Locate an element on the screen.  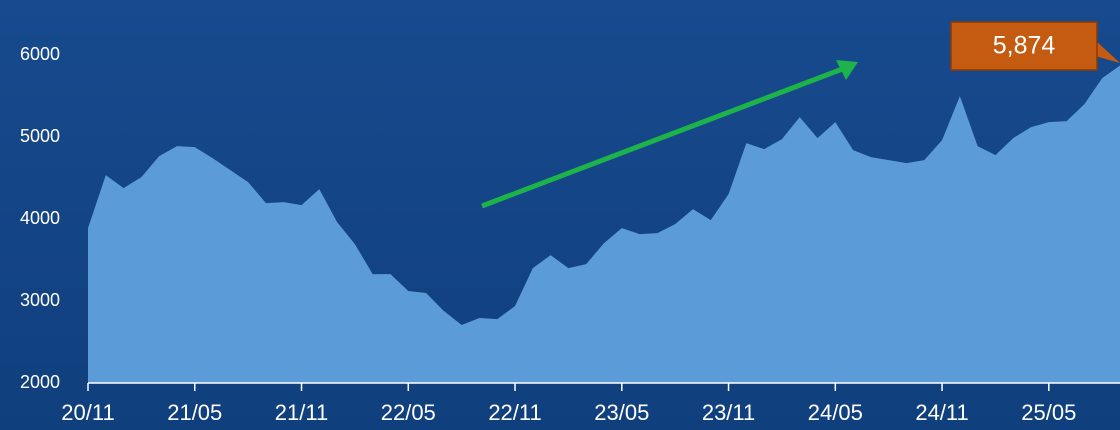
x-tick-label: 25/05 is located at coordinates (1048, 412).